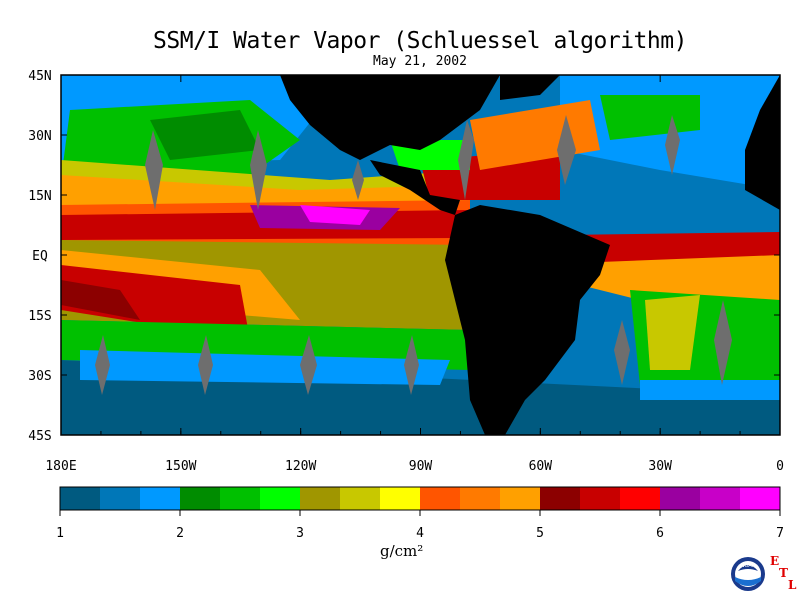 This screenshot has height=600, width=800. Describe the element at coordinates (60, 466) in the screenshot. I see `lon-label: 180E` at that location.